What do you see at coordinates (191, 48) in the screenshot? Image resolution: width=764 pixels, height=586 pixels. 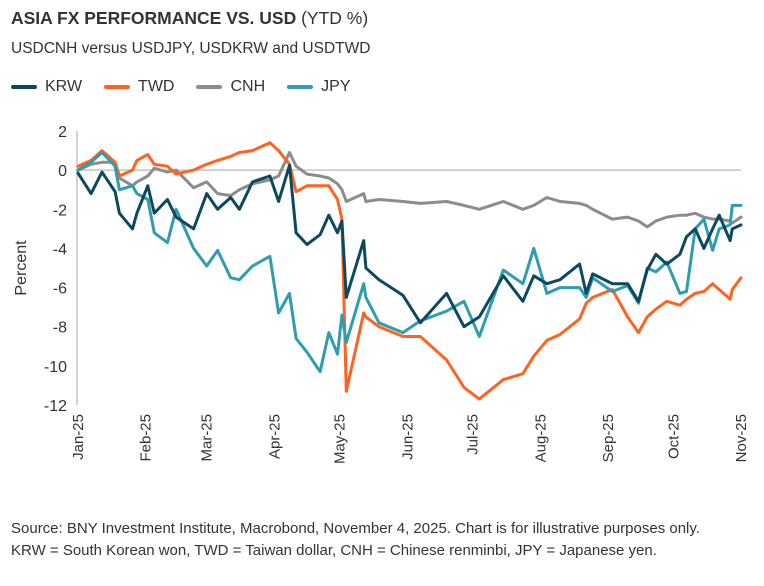 I see `chart-subtitle: USDCNH versus USDJPY, USDKRW and USDTWD` at bounding box center [191, 48].